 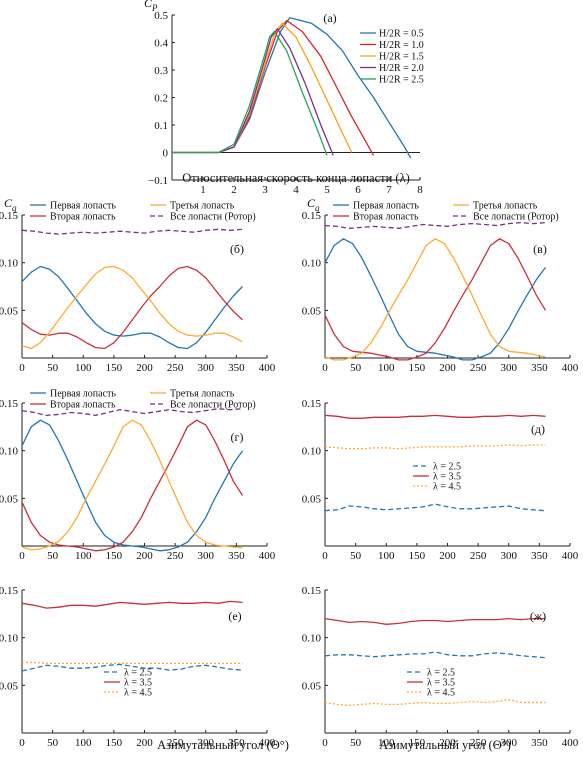 I want to click on legend-label-1: Вторая лопасть, so click(x=83, y=405).